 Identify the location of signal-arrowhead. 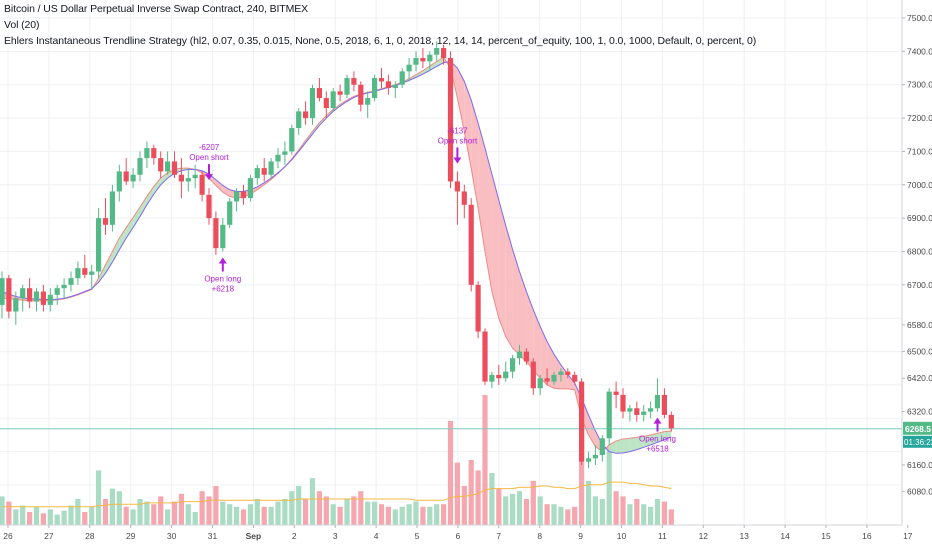
(457, 160).